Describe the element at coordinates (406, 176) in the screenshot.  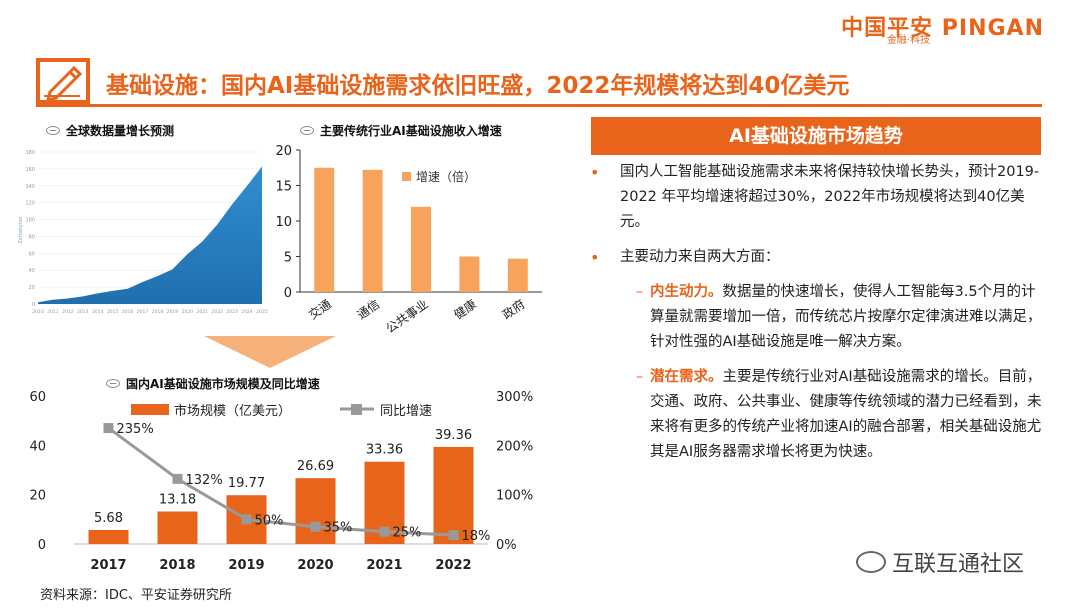
I see `industry-legend-swatch` at that location.